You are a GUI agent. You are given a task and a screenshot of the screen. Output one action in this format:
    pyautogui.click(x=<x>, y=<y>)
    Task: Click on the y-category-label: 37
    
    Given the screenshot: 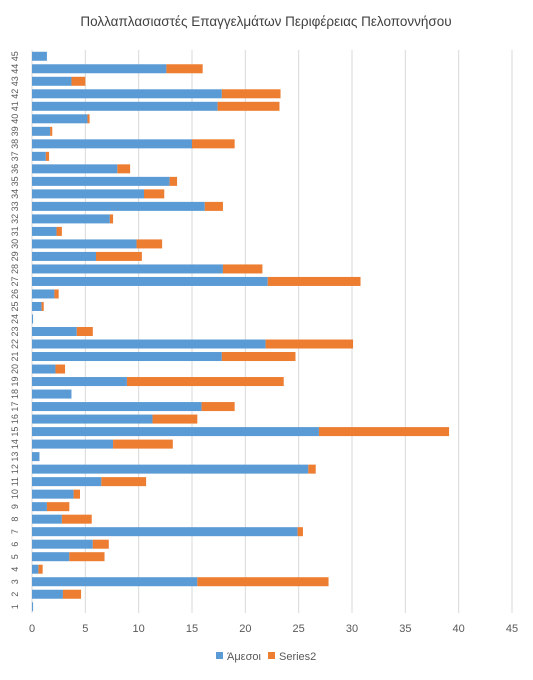 What is the action you would take?
    pyautogui.click(x=15, y=156)
    